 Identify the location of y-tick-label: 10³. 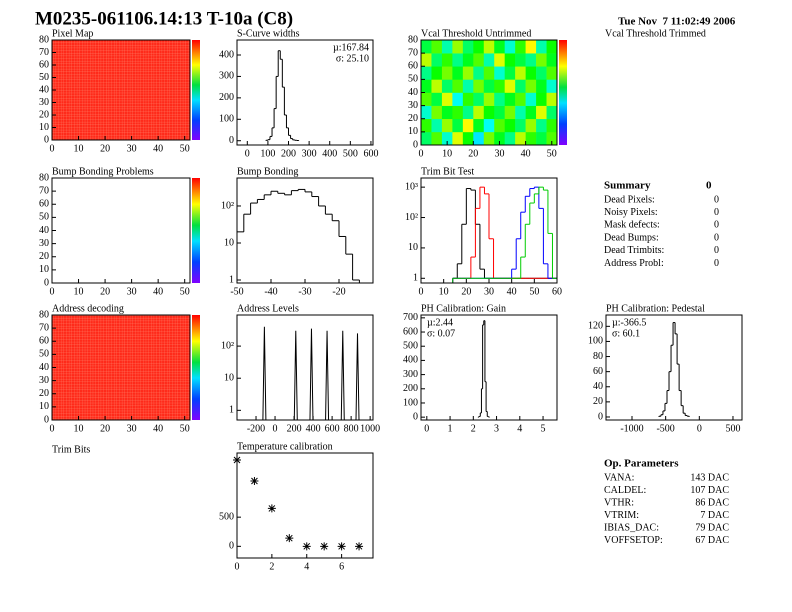
(411, 186).